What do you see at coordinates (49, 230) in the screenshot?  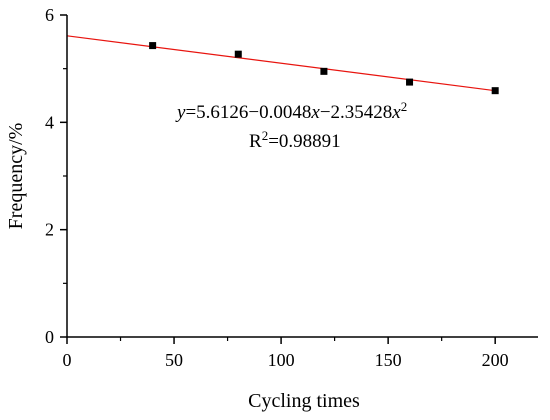 I see `y-tick-label: 2` at bounding box center [49, 230].